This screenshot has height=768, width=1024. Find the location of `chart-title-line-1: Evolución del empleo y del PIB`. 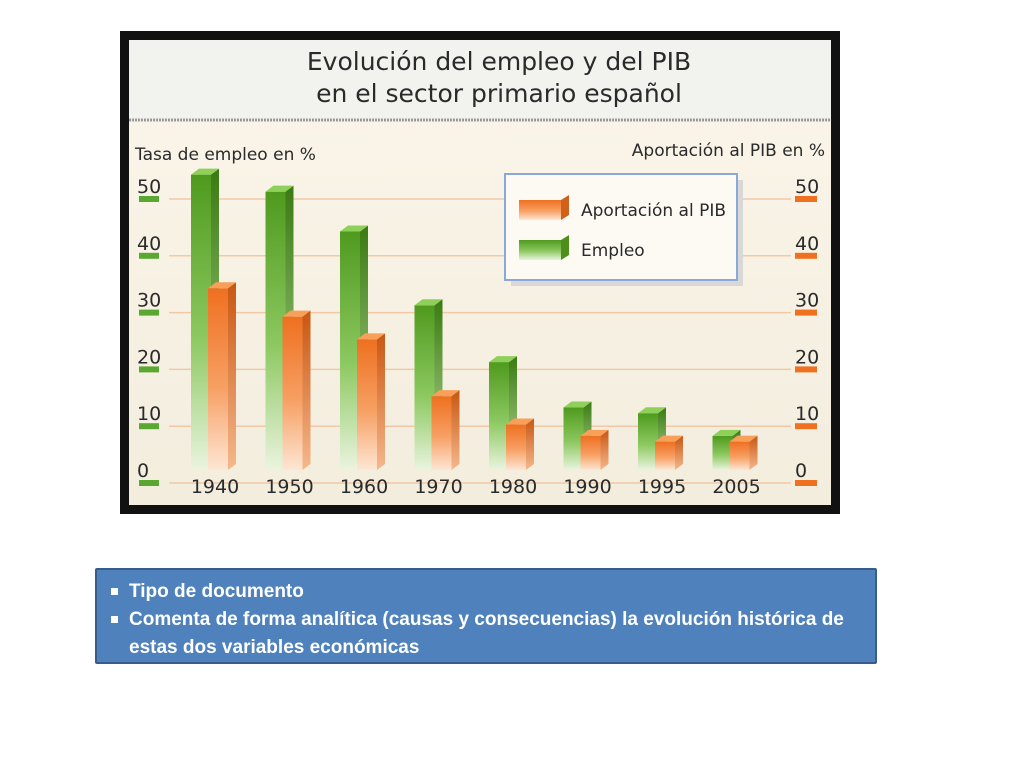

chart-title-line-1: Evolución del empleo y del PIB is located at coordinates (499, 61).